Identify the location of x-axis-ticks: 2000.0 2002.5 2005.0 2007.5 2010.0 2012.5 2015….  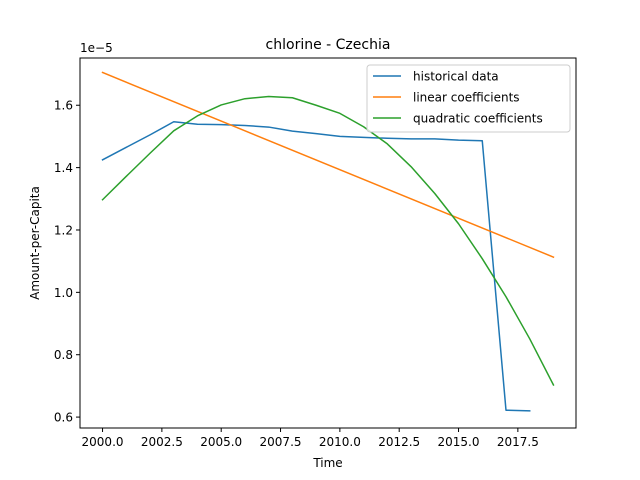
(310, 438).